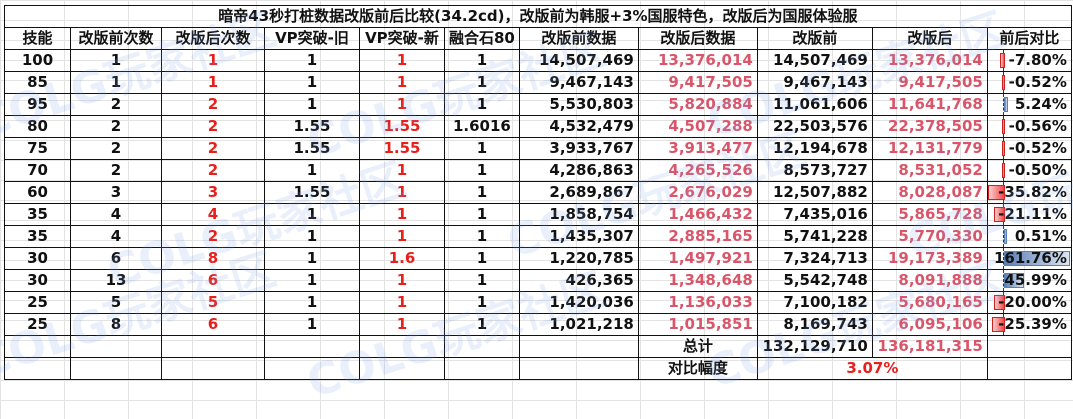 The image size is (1073, 419). Describe the element at coordinates (697, 236) in the screenshot. I see `cell-after-data: 2,885,165` at that location.